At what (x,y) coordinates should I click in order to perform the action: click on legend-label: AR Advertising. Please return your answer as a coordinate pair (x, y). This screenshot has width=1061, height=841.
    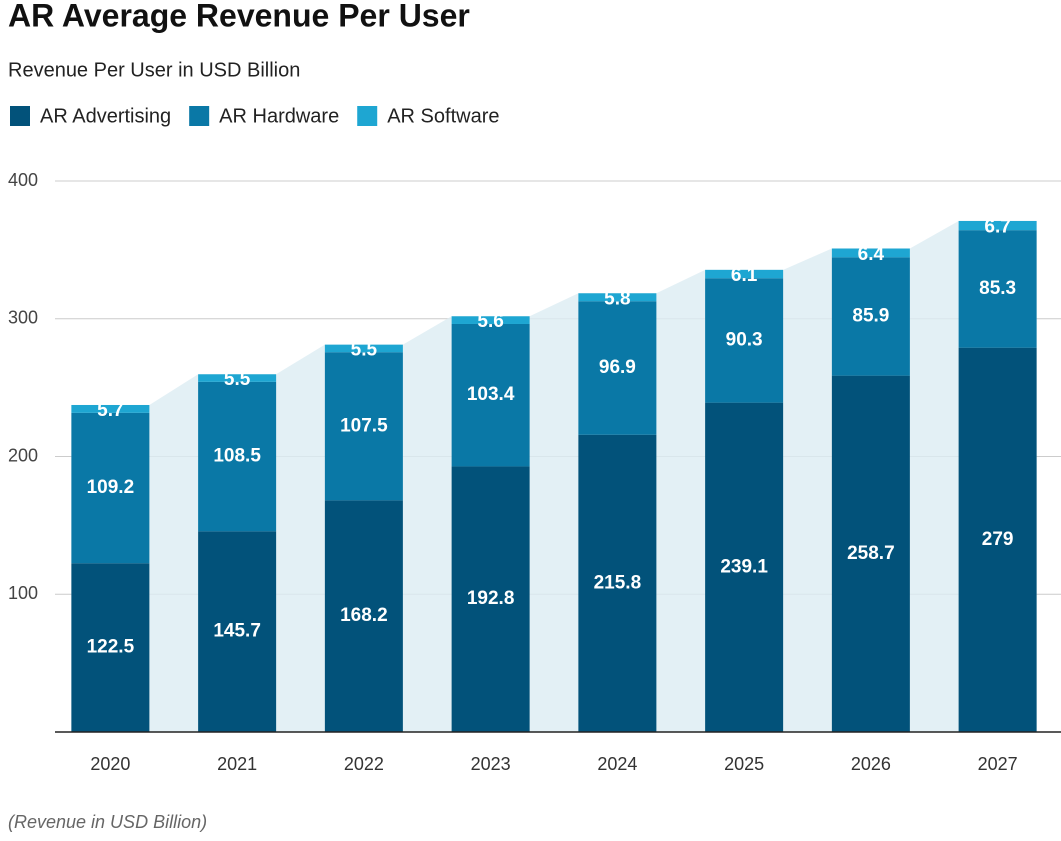
    Looking at the image, I should click on (105, 116).